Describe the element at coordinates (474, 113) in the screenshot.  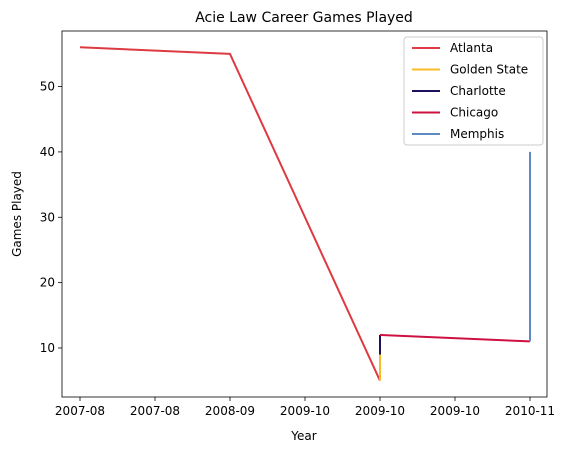
I see `legend-label: Chicago` at that location.